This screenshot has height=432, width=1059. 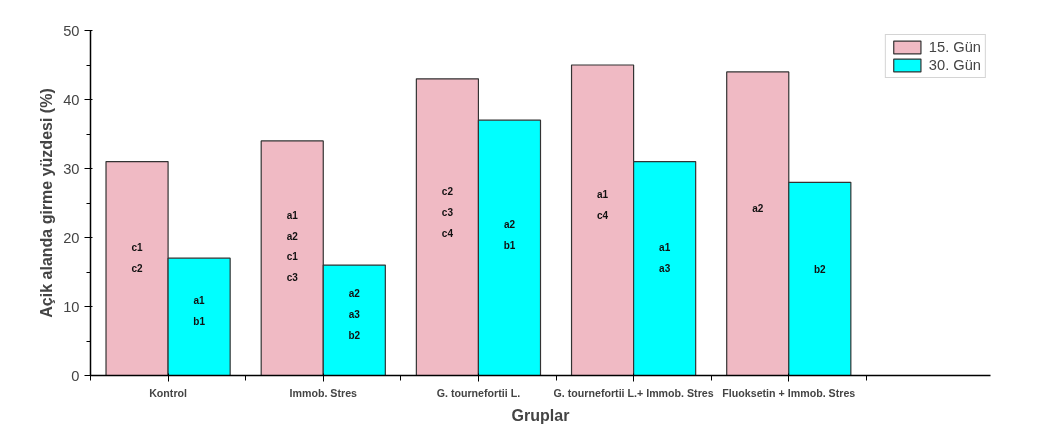 I want to click on y-axis-title: Açik alanda girme yüzdesi (%), so click(x=47, y=203).